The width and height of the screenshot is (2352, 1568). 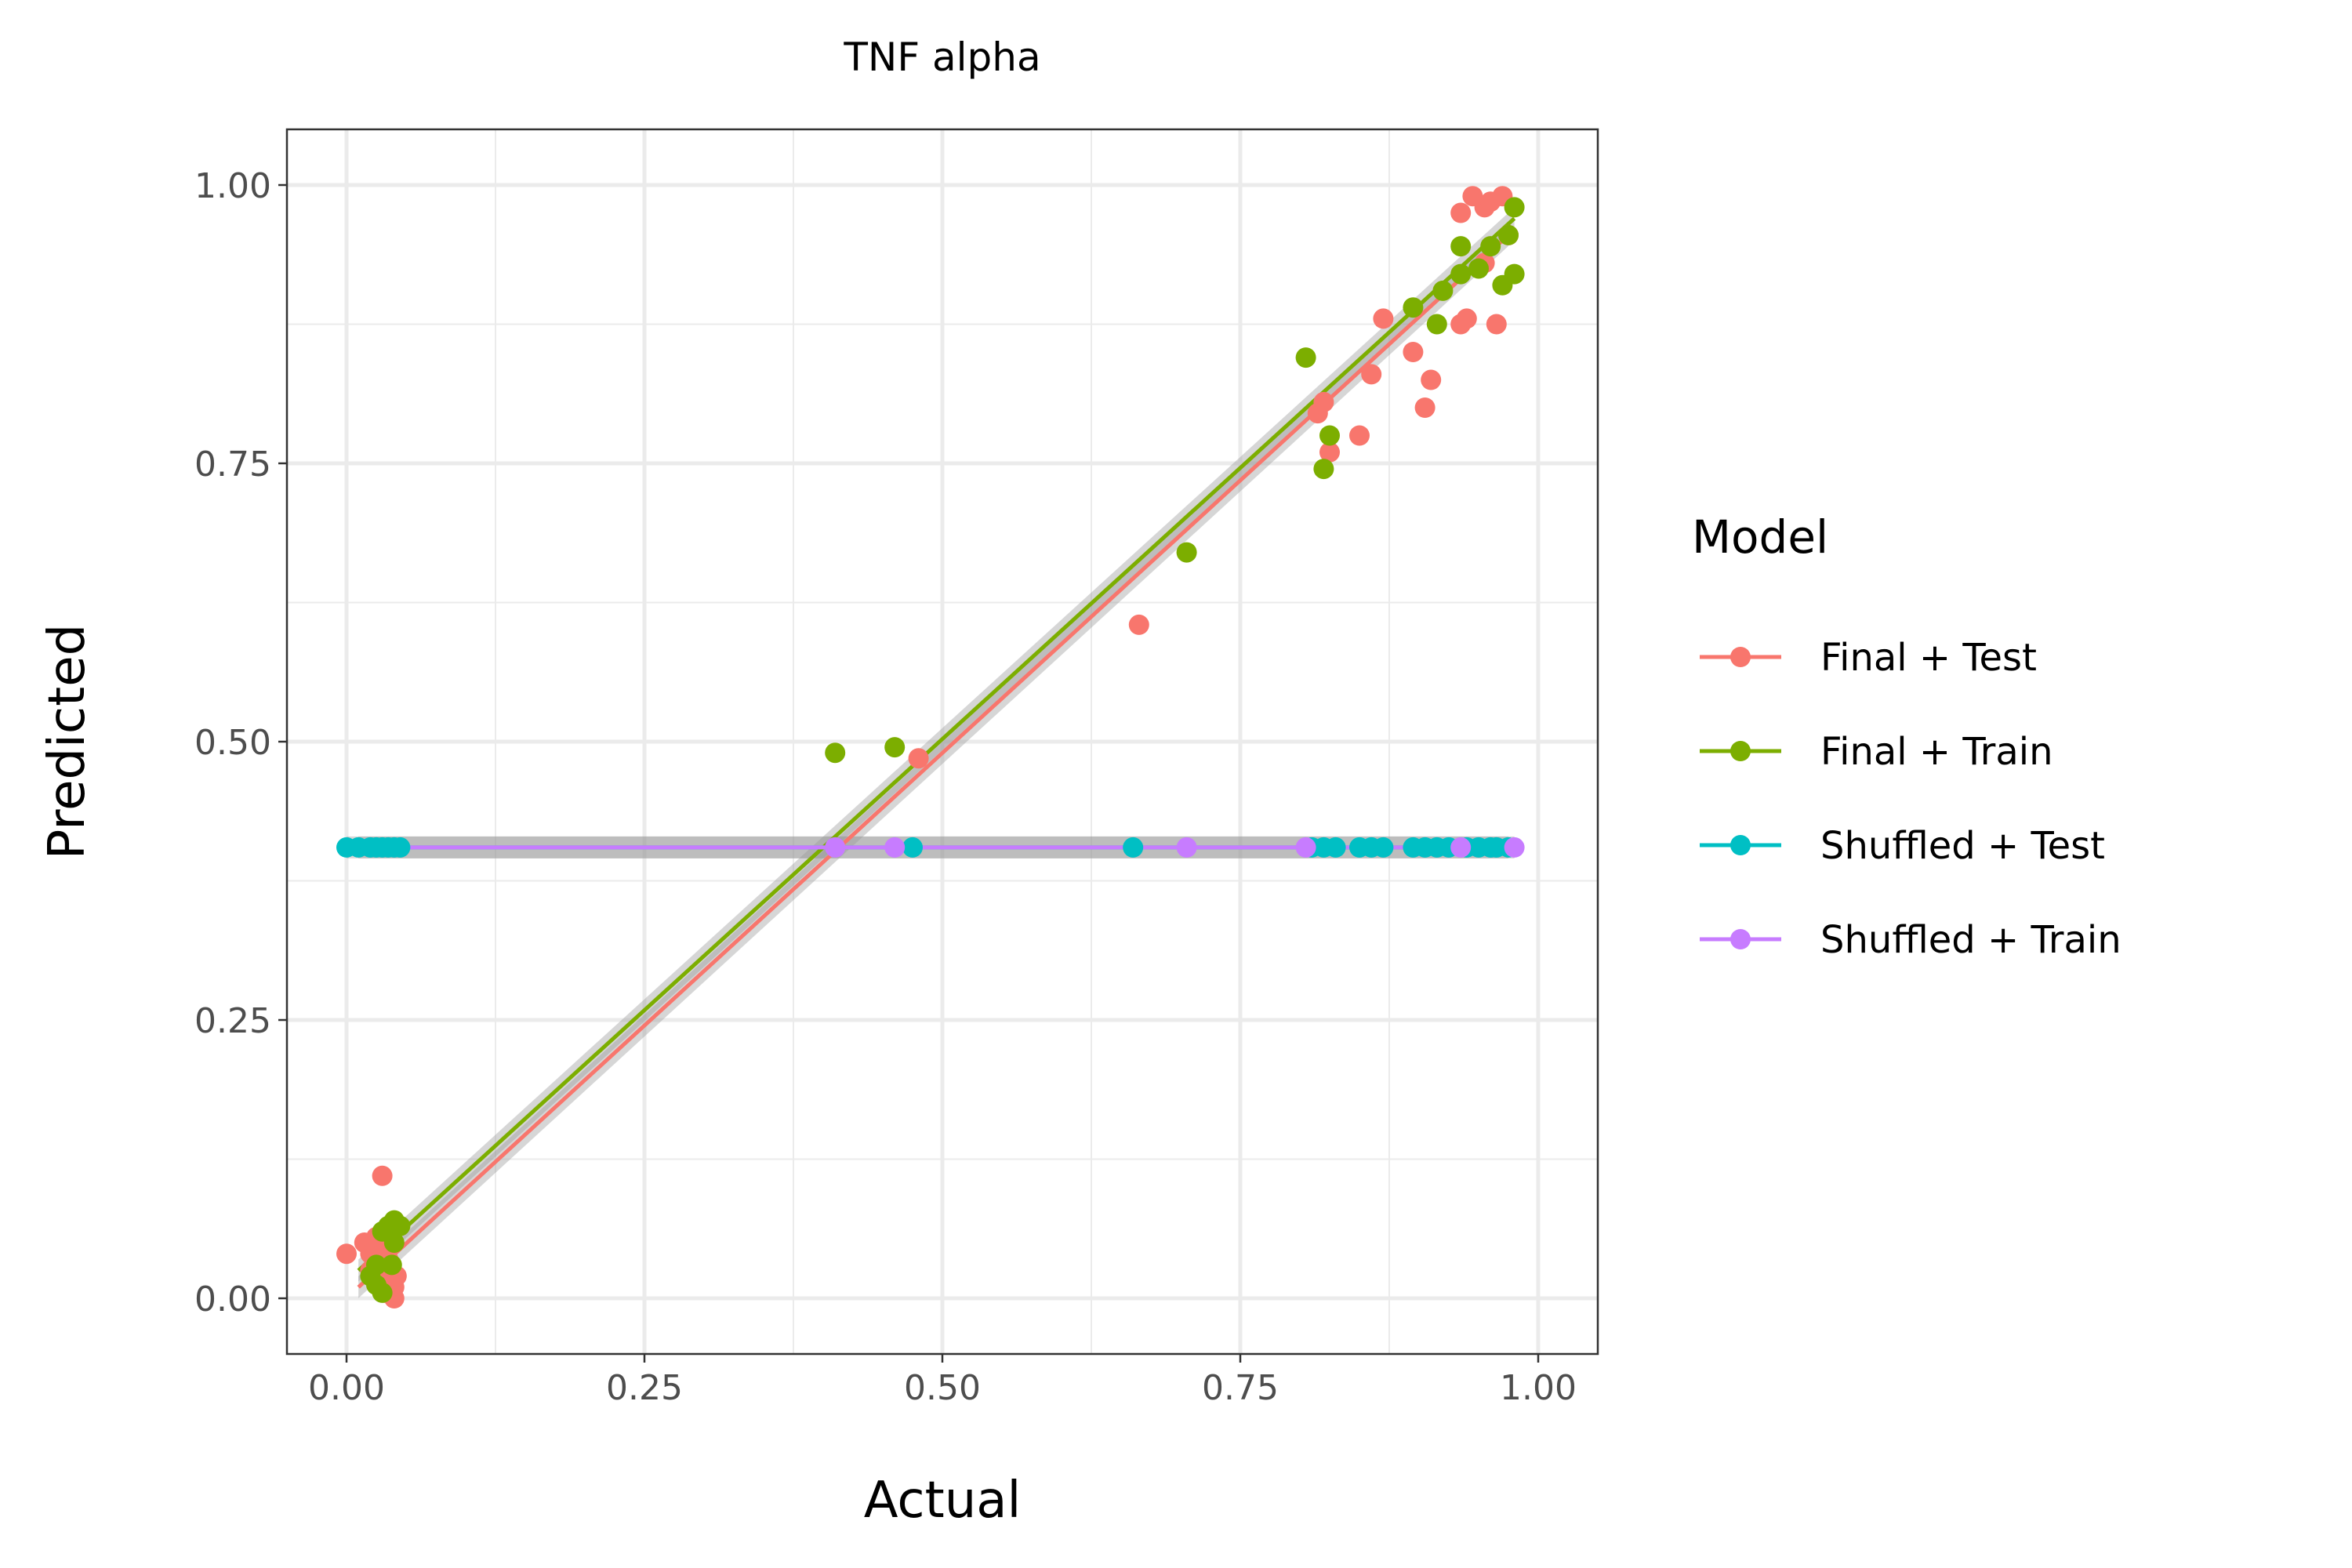 What do you see at coordinates (942, 1388) in the screenshot?
I see `x-tick-label-2: 0.50` at bounding box center [942, 1388].